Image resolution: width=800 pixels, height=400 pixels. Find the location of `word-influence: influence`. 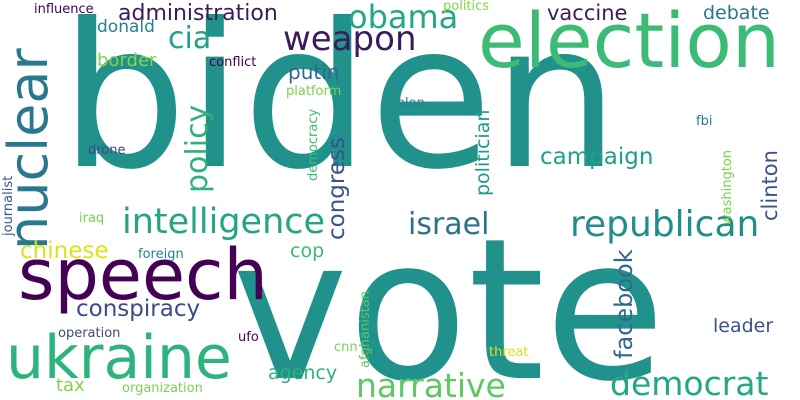

word-influence: influence is located at coordinates (64, 9).